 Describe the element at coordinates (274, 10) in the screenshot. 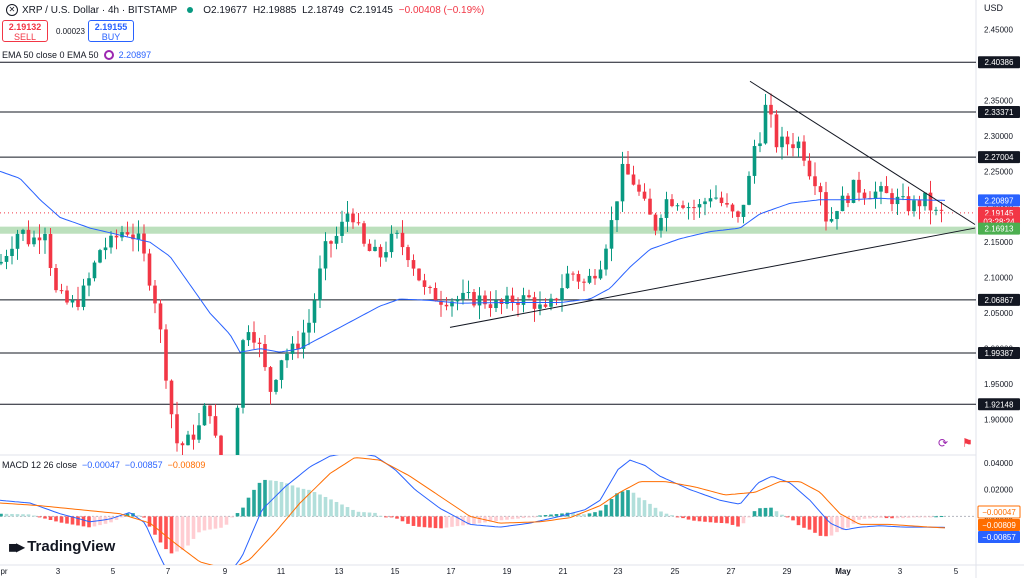

I see `high-value: H2.19885` at that location.